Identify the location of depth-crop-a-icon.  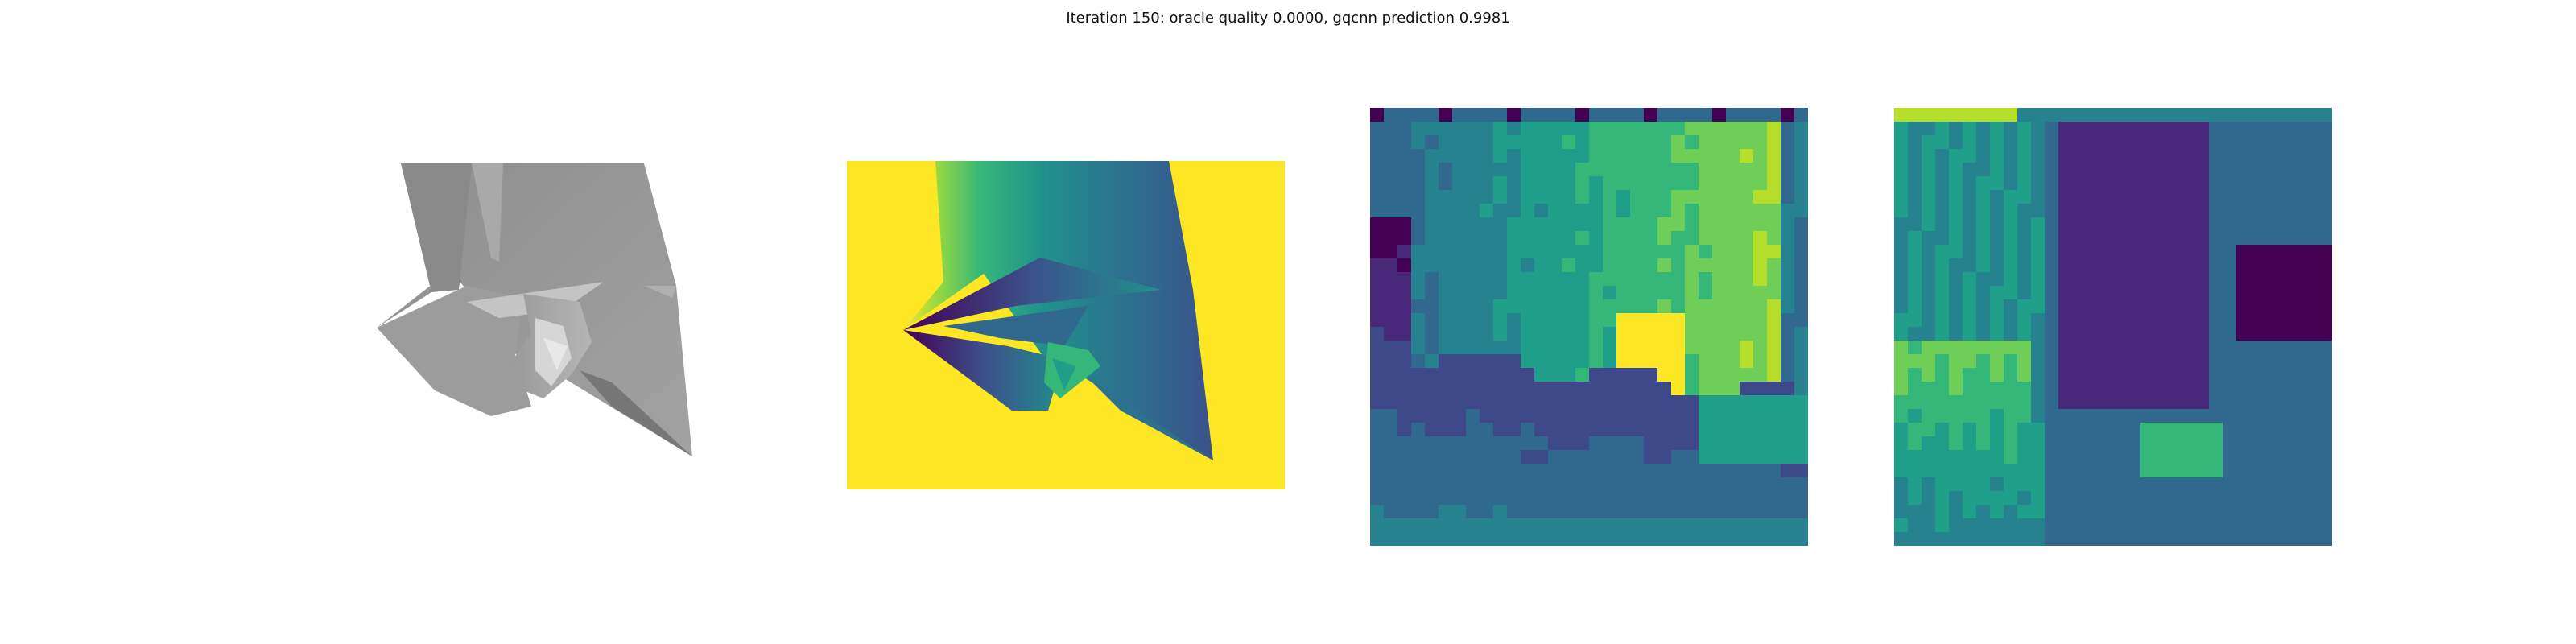
(1589, 327).